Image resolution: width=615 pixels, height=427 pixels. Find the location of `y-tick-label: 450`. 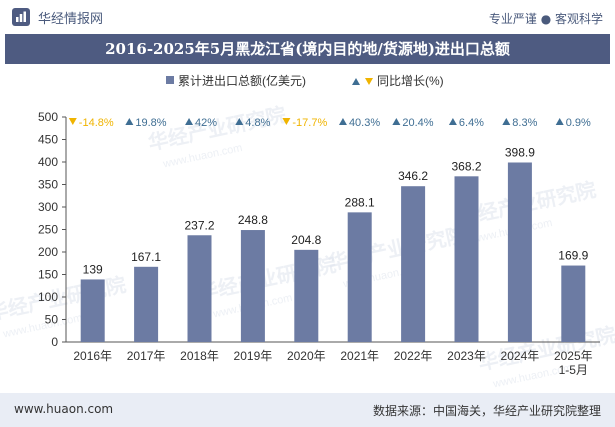

y-tick-label: 450 is located at coordinates (48, 140).